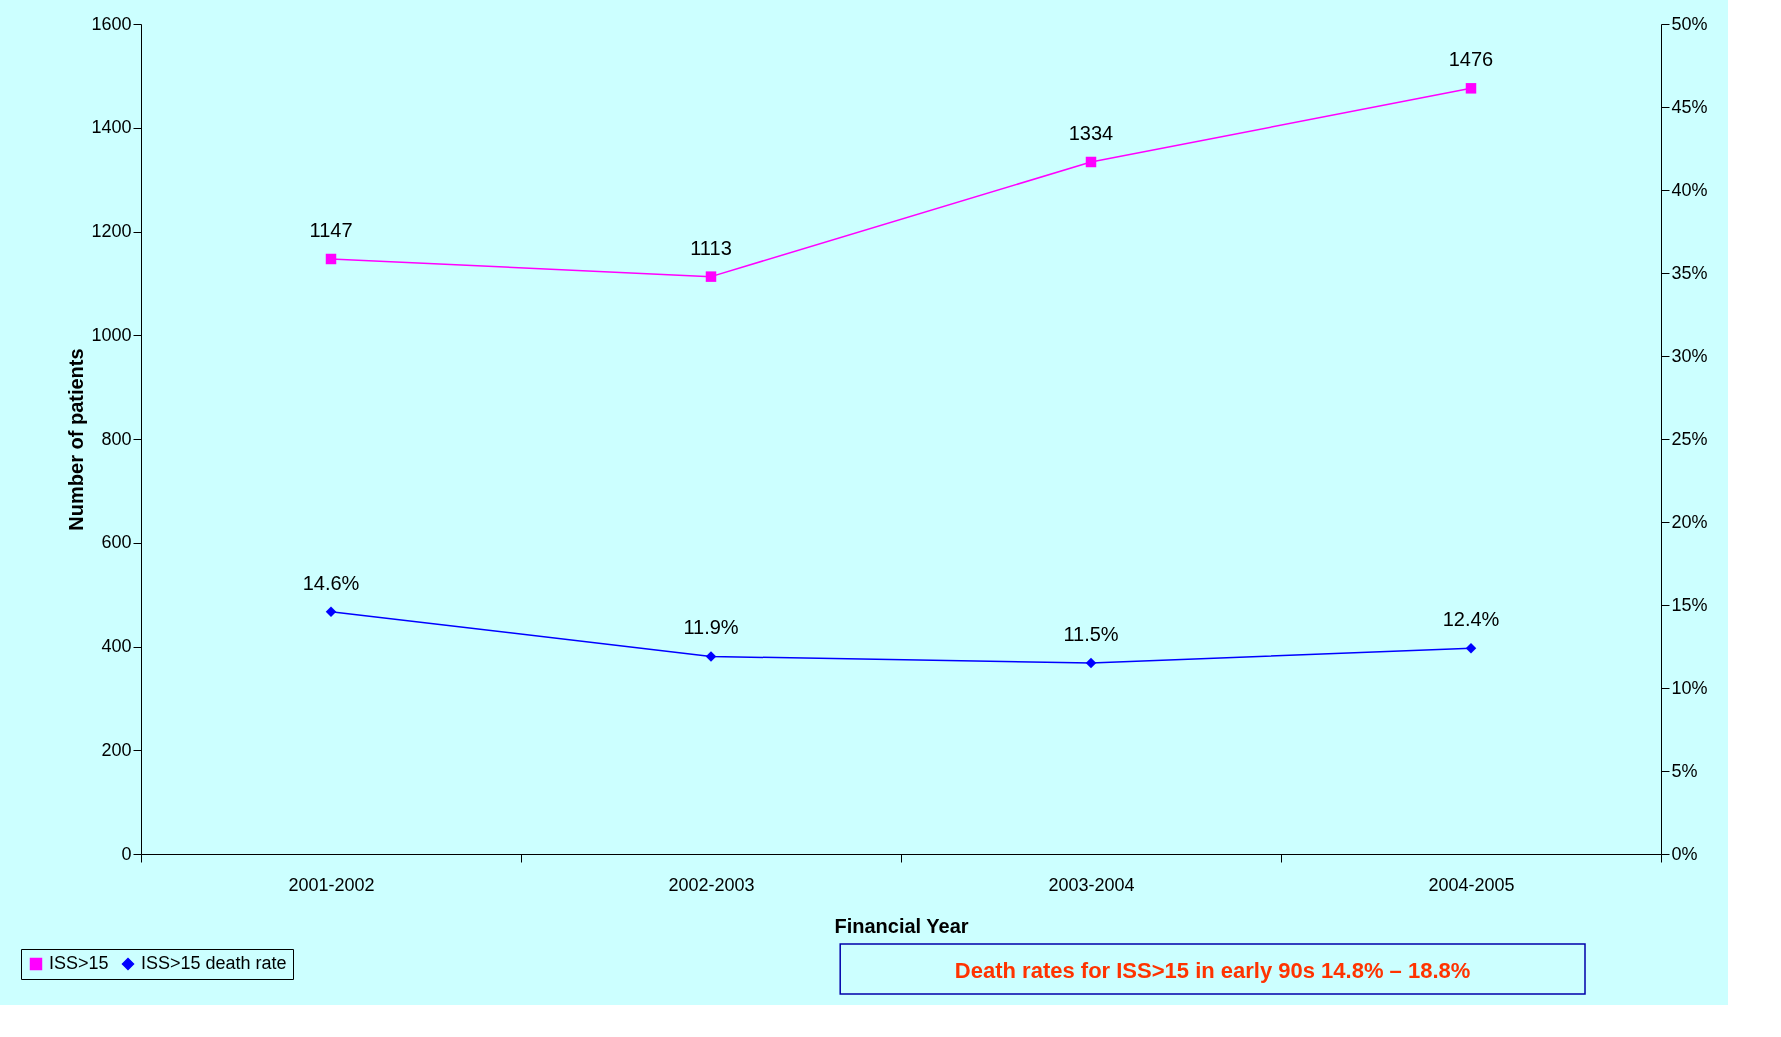 The width and height of the screenshot is (1781, 1037). Describe the element at coordinates (111, 23) in the screenshot. I see `y-tick-label: 1600` at that location.